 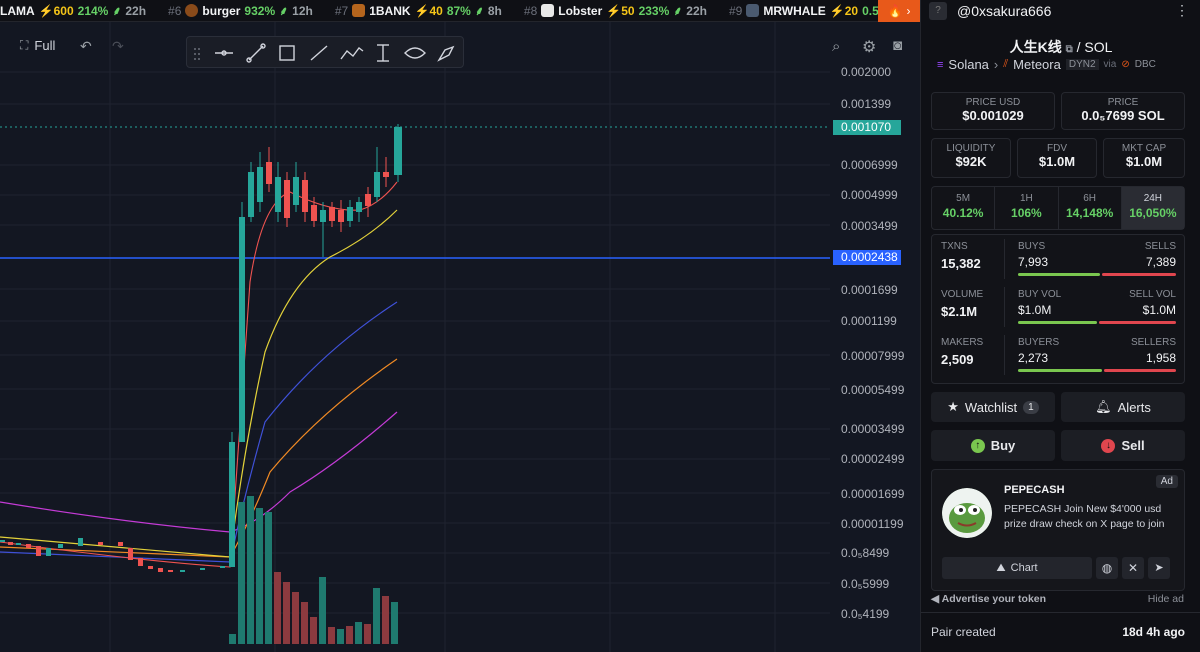 I want to click on solana-icon: ≡, so click(x=940, y=64).